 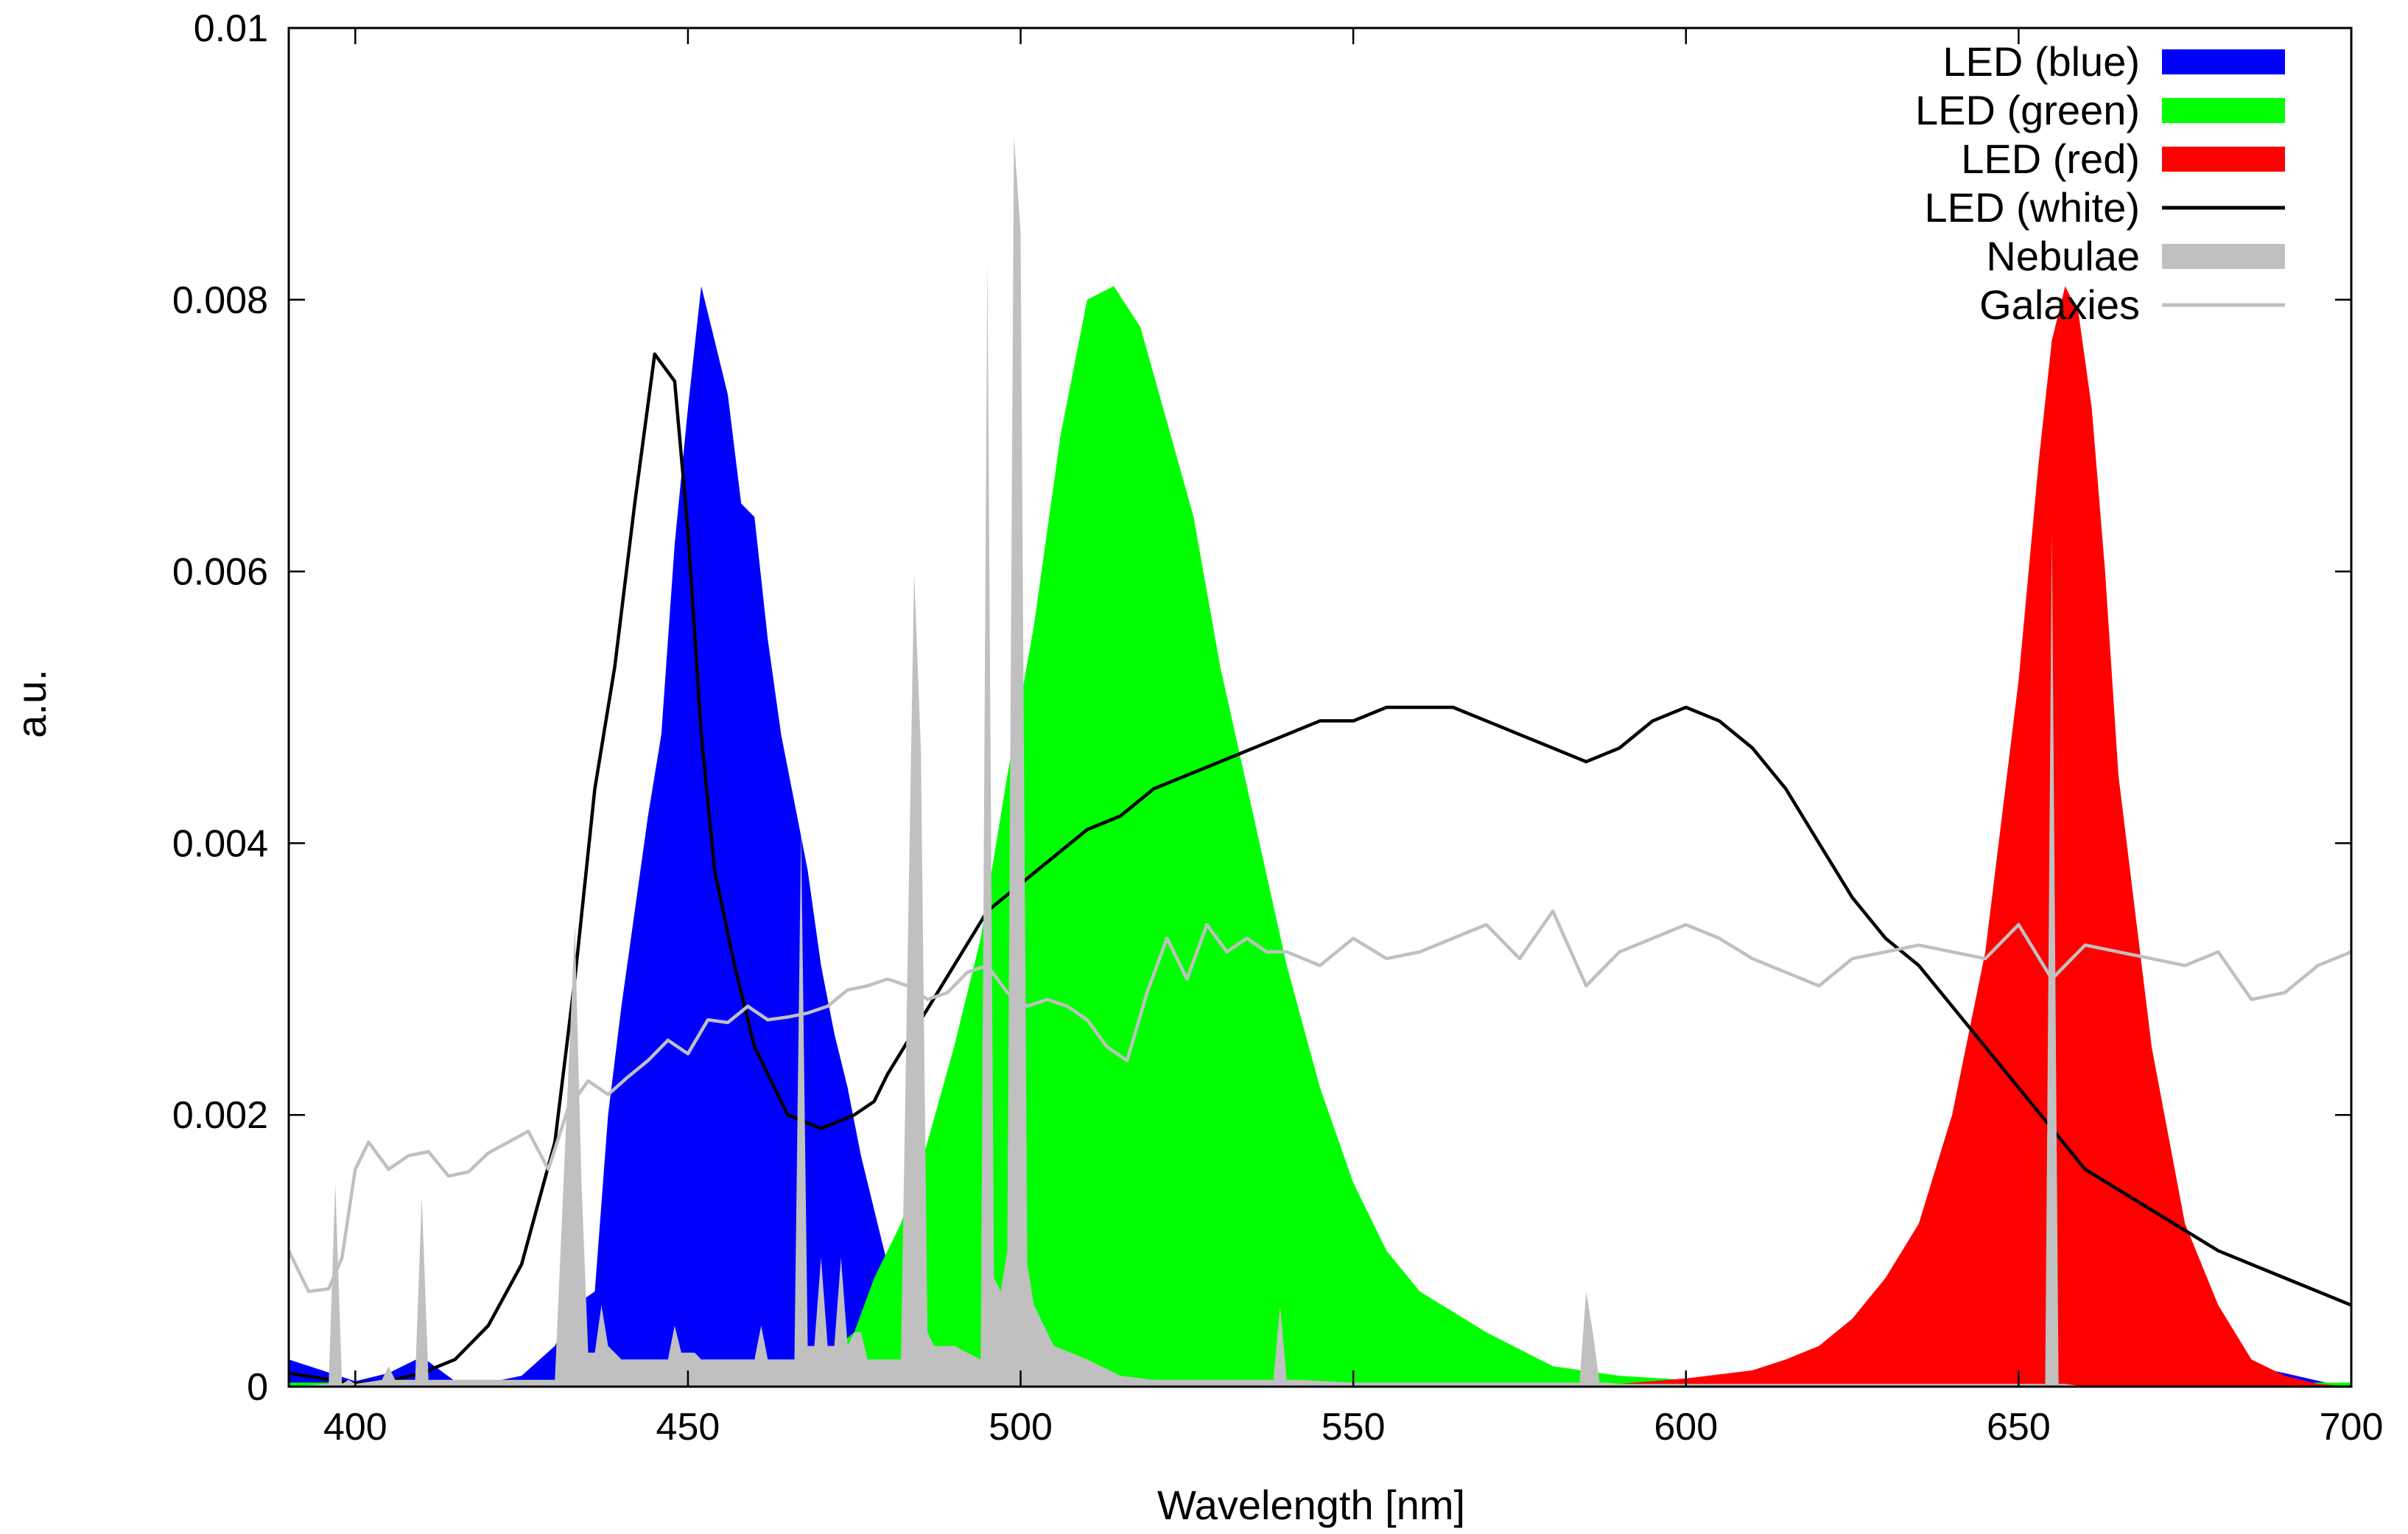 I want to click on y-tick-label: 0.008, so click(x=220, y=300).